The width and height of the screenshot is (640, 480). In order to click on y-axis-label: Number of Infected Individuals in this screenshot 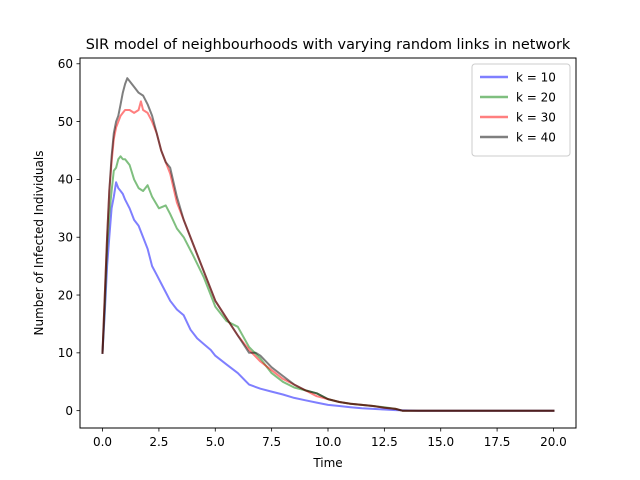, I will do `click(39, 243)`.